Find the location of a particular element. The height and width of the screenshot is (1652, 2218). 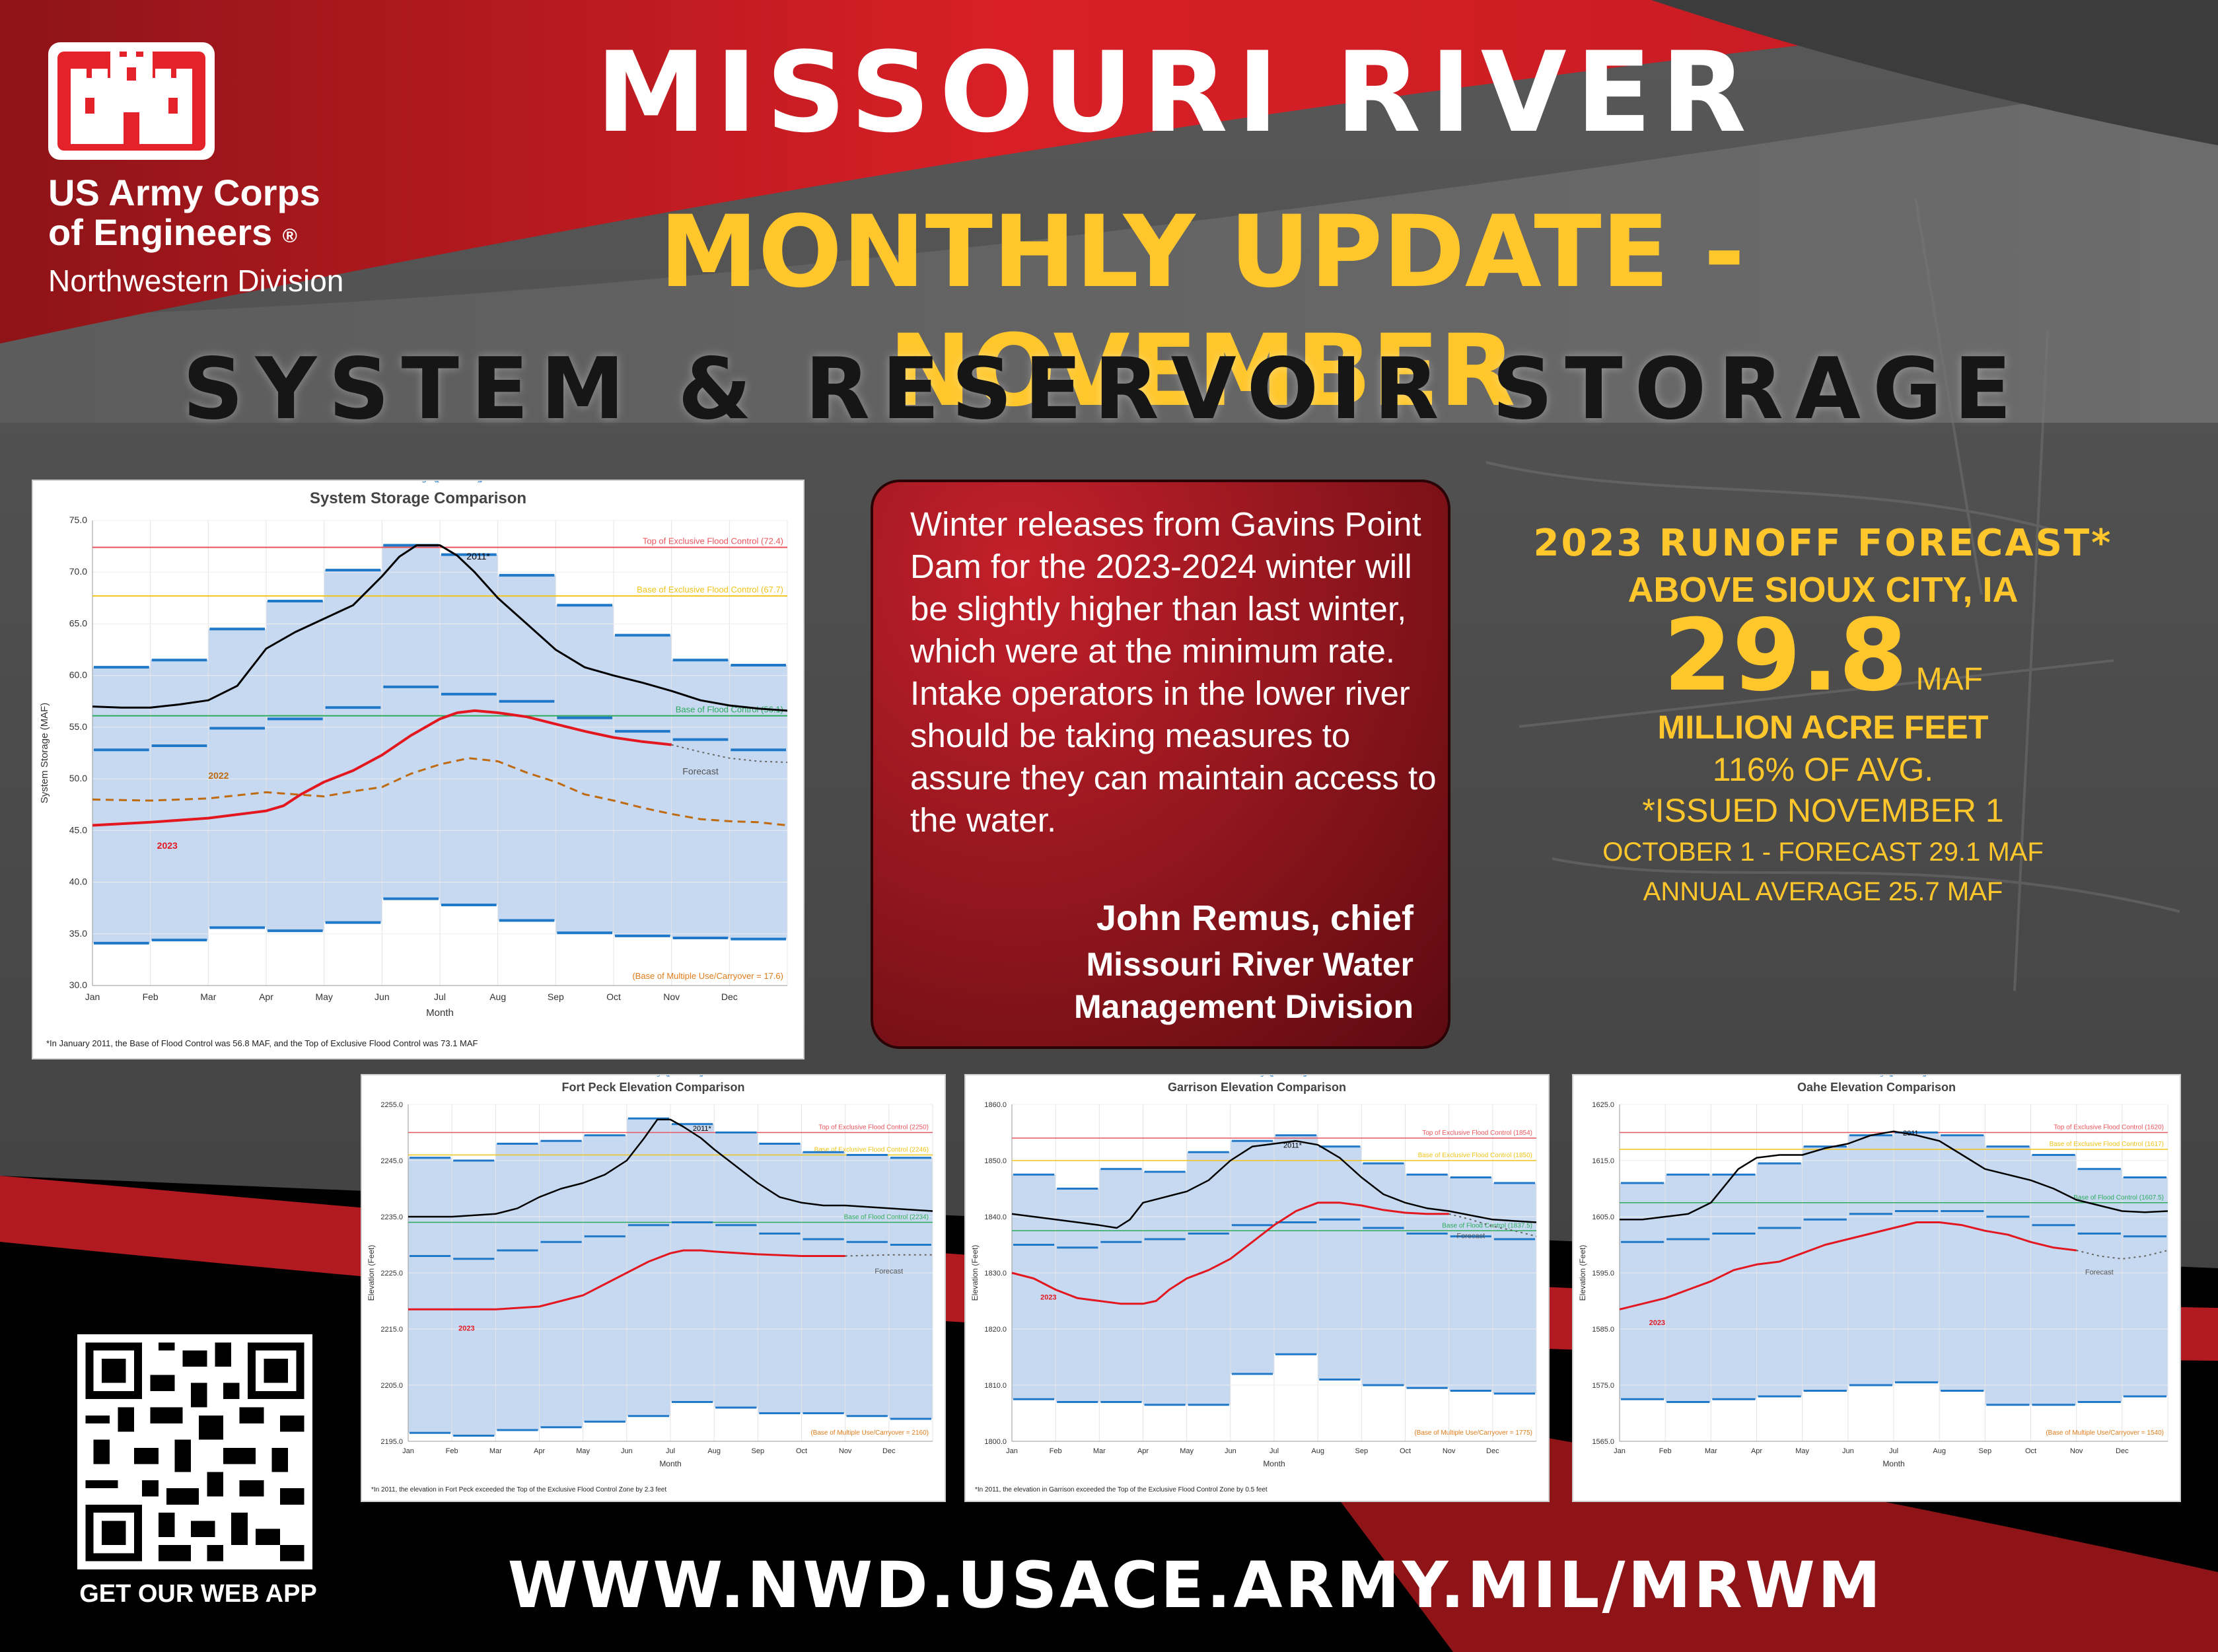

quote-org: Missouri River Water Management Division is located at coordinates (1161, 985).